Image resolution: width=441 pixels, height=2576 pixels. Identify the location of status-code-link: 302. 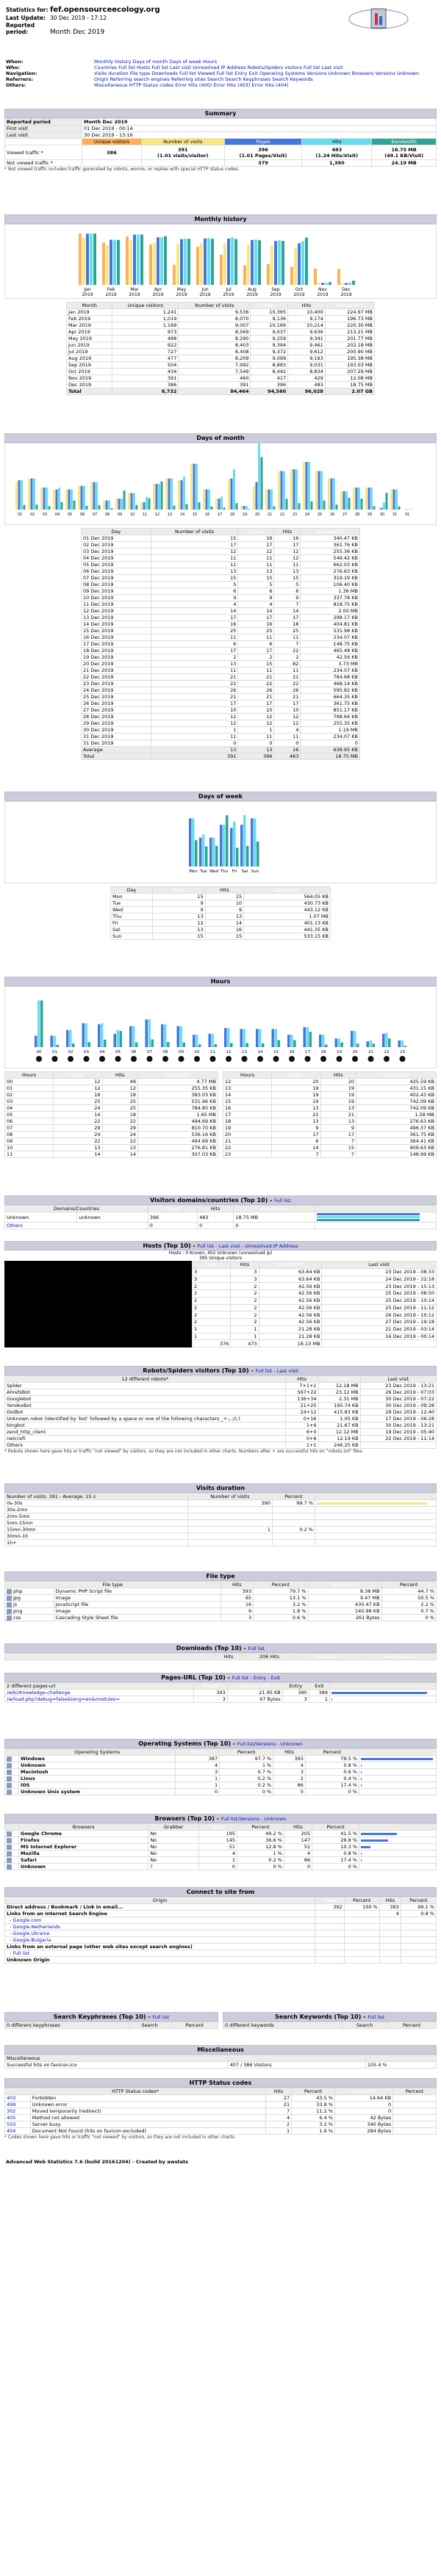
(17, 2111).